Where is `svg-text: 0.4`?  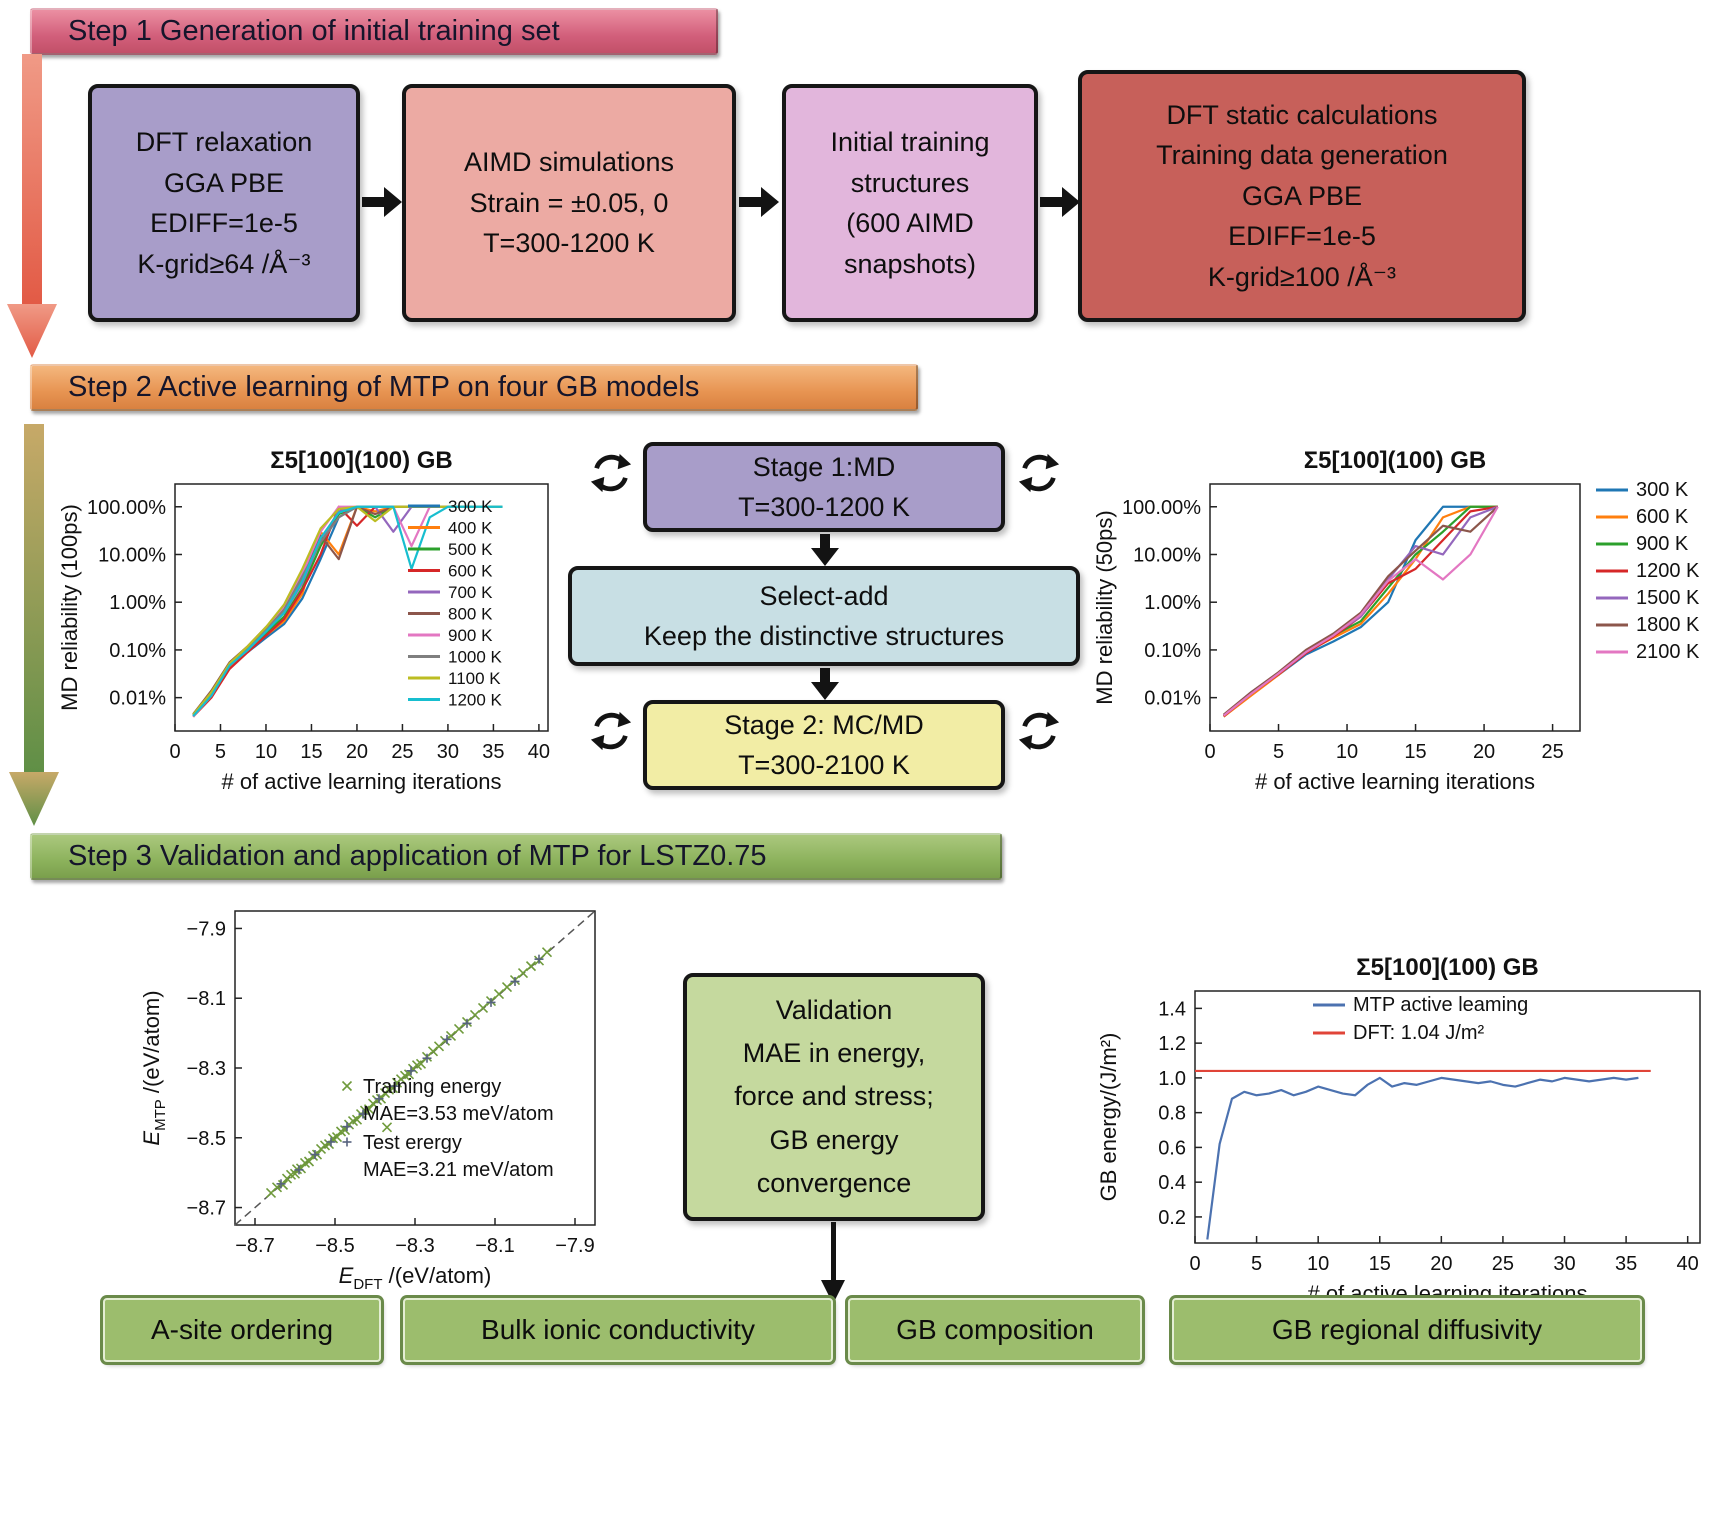 svg-text: 0.4 is located at coordinates (1172, 1183).